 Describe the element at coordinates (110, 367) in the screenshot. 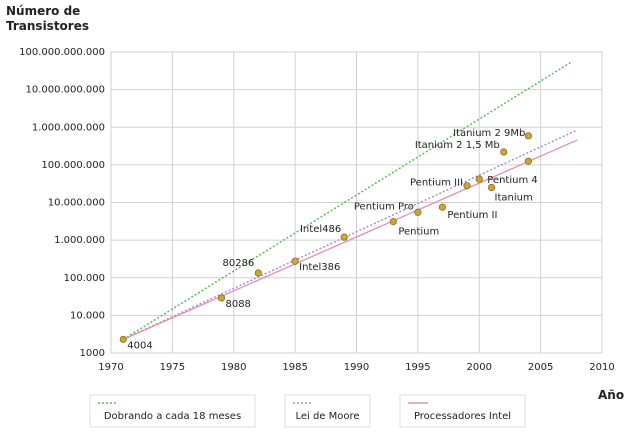

I see `x-tick-label: 1970` at that location.